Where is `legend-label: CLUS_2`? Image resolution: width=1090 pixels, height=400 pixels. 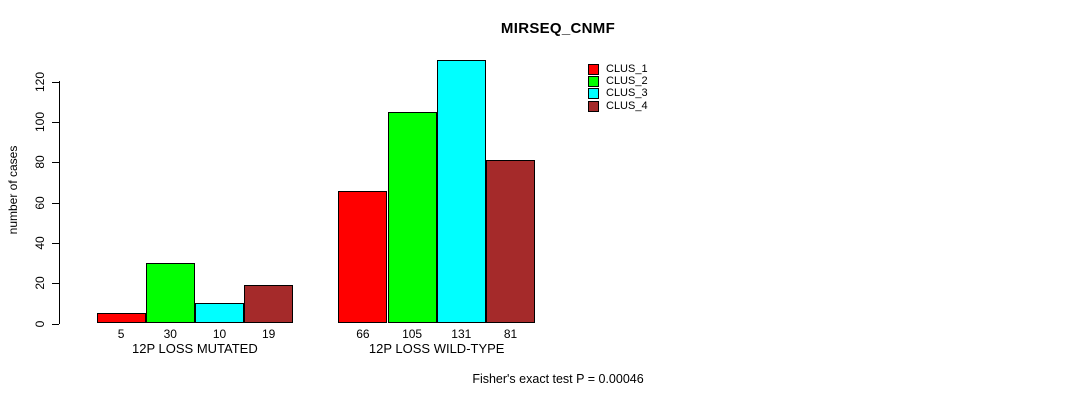 legend-label: CLUS_2 is located at coordinates (627, 81).